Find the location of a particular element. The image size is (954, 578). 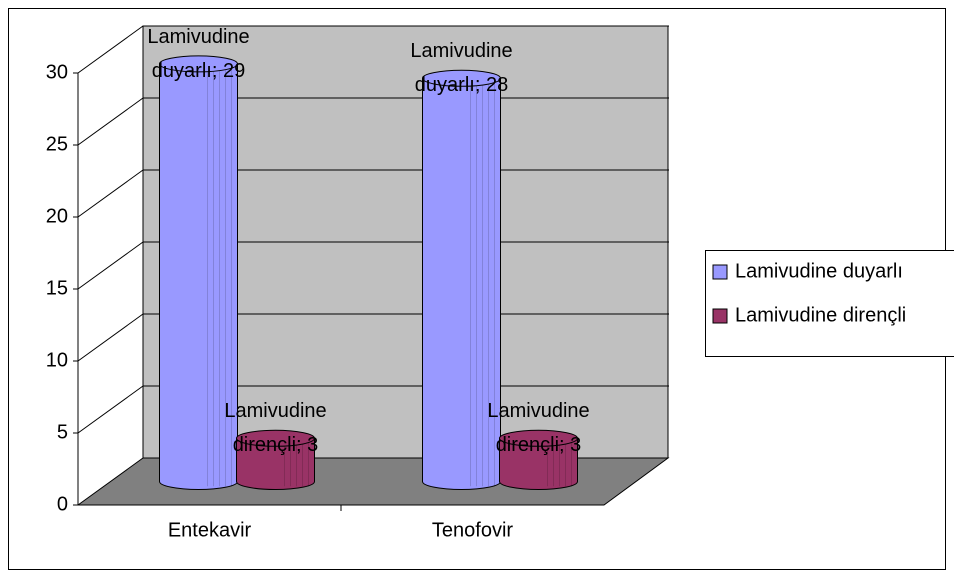

y-tick-label: 15 is located at coordinates (57, 288).